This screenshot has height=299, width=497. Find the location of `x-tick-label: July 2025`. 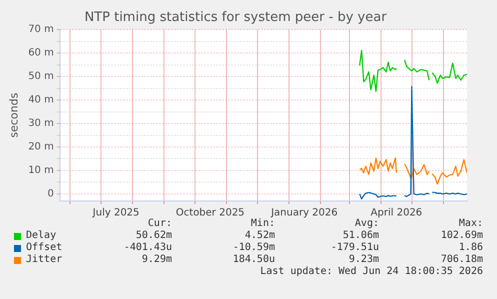

x-tick-label: July 2025 is located at coordinates (116, 213).